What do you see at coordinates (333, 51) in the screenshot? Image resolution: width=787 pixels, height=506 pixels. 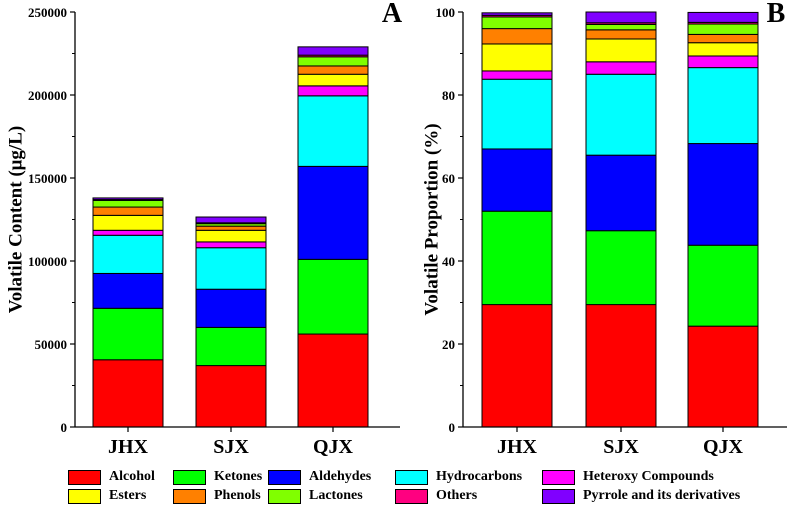 I see `bar-segment-qjx-pyrrole-and-its-derivatives` at bounding box center [333, 51].